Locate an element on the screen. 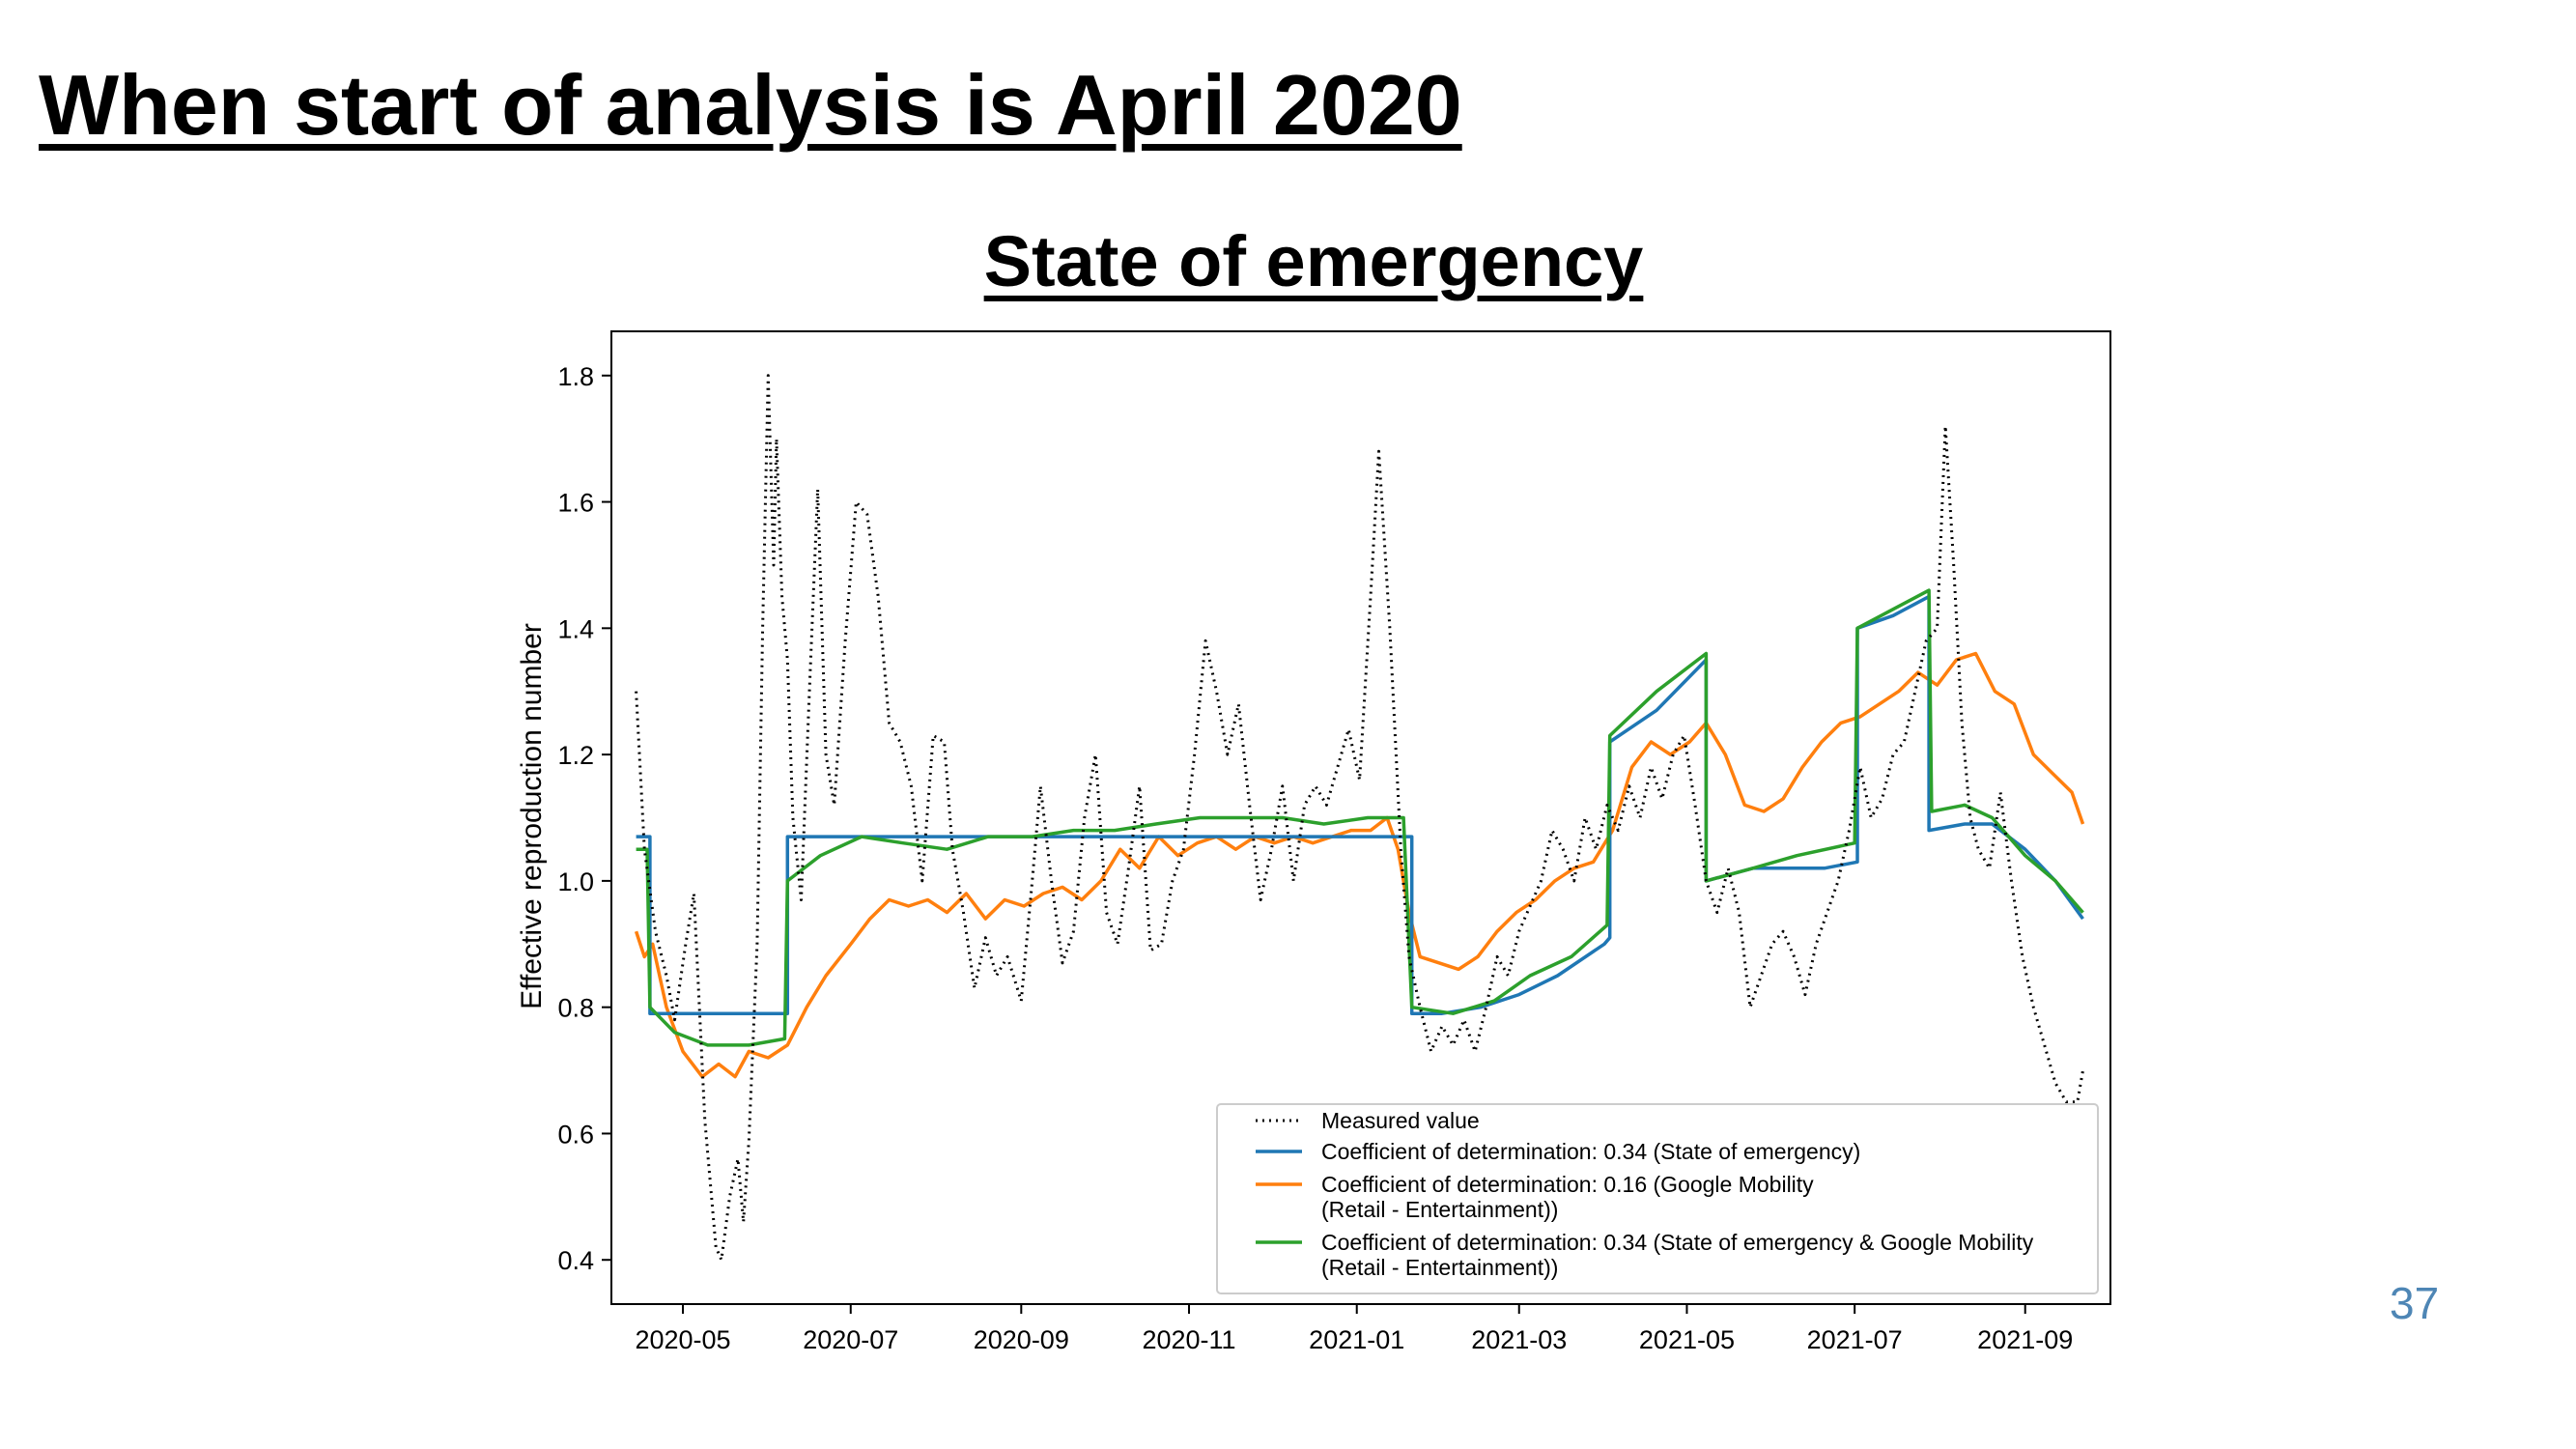 This screenshot has width=2576, height=1449. y-tick-label: 1.4 is located at coordinates (575, 628).